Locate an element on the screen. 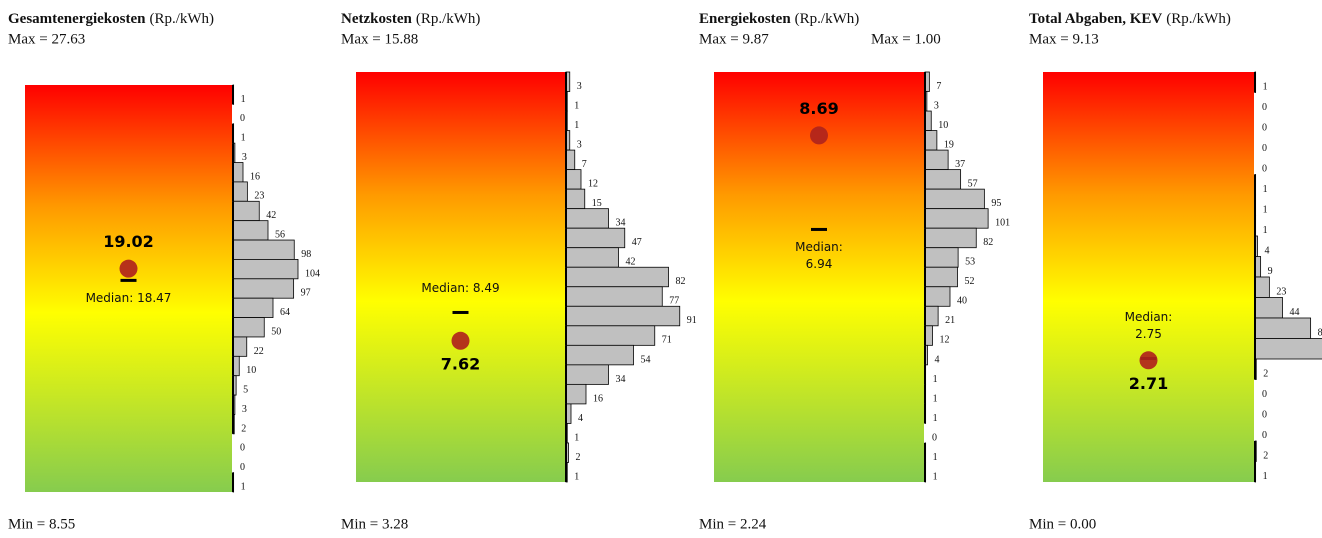  panel-title: Energiekosten (Rp./kWh) is located at coordinates (779, 19).